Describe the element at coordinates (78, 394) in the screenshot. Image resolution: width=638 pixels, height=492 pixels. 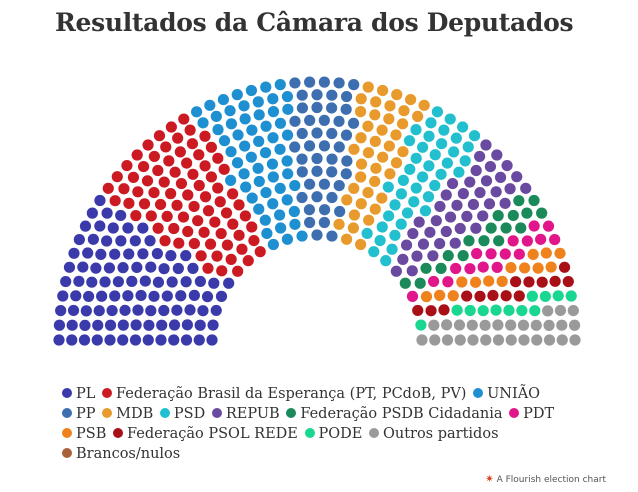
I see `legend-item: PL` at that location.